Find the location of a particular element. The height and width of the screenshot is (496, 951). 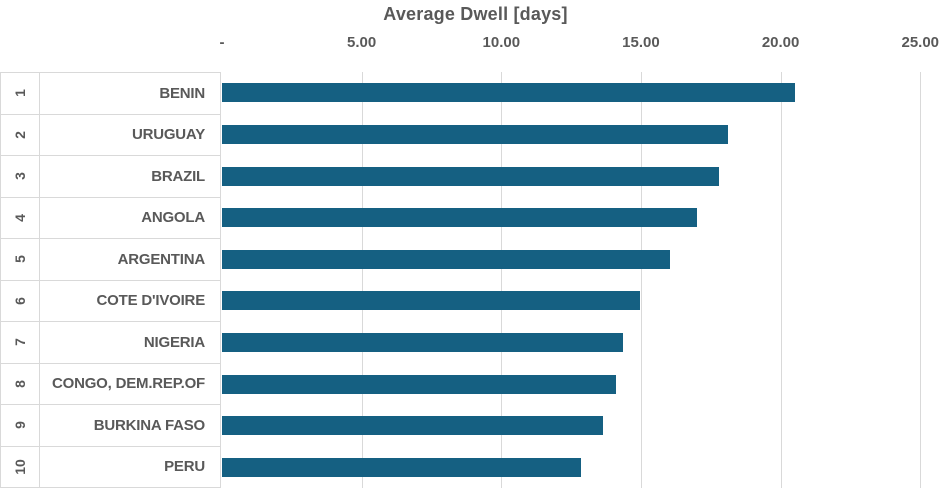

rank-label: 10 is located at coordinates (19, 466).